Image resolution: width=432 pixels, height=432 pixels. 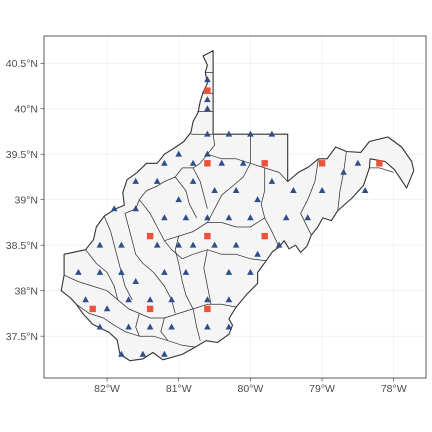 I want to click on x-tick-label: 81°W, so click(x=179, y=389).